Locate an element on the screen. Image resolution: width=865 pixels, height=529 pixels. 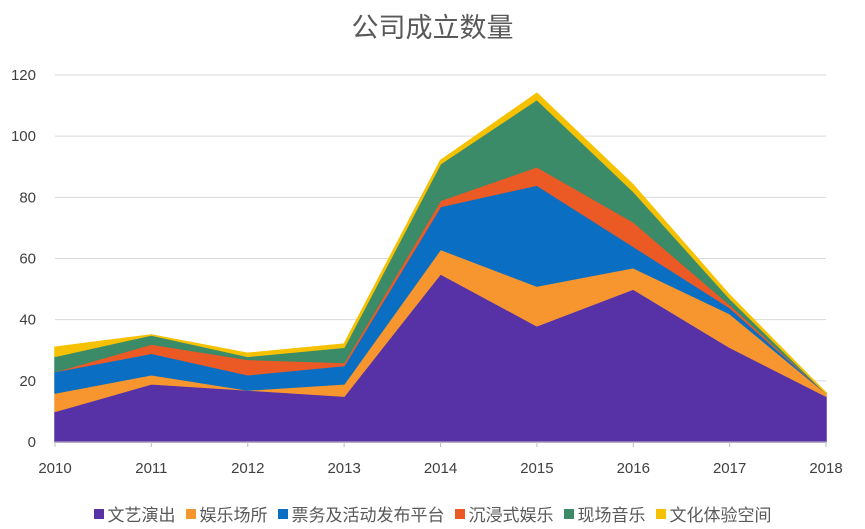
legend-item: 沉浸式娱乐 is located at coordinates (504, 513).